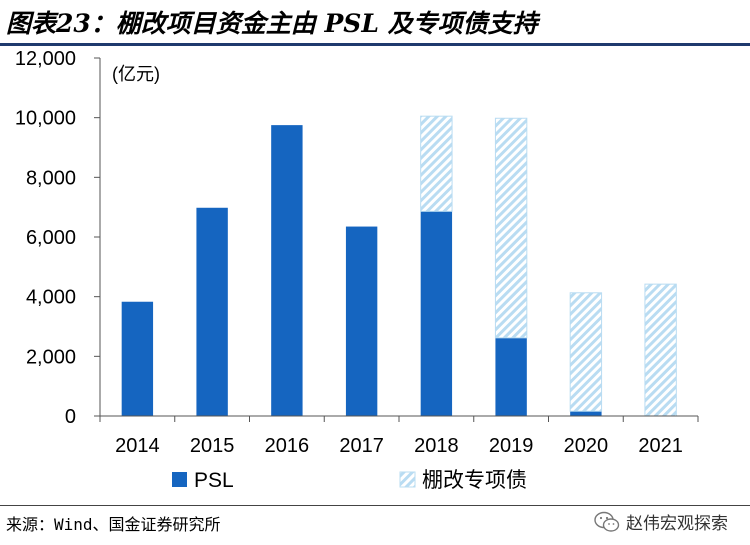 The image size is (750, 545). I want to click on bar-psl-2020, so click(586, 413).